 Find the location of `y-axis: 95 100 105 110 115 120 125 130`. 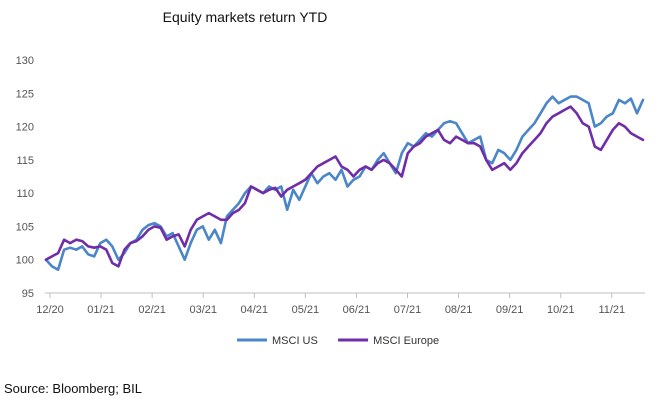

y-axis: 95 100 105 110 115 120 125 130 is located at coordinates (25, 177).